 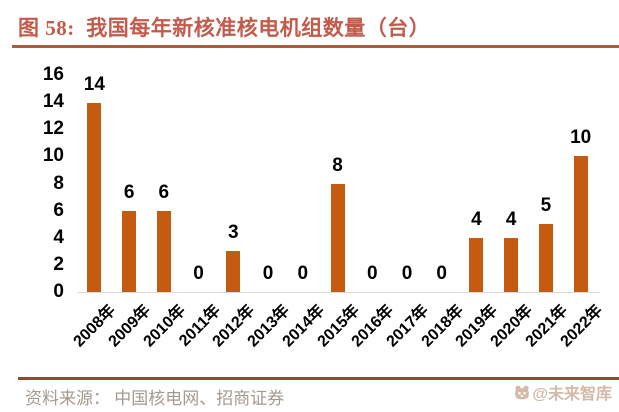 What do you see at coordinates (546, 206) in the screenshot?
I see `bar-value-label: 5` at bounding box center [546, 206].